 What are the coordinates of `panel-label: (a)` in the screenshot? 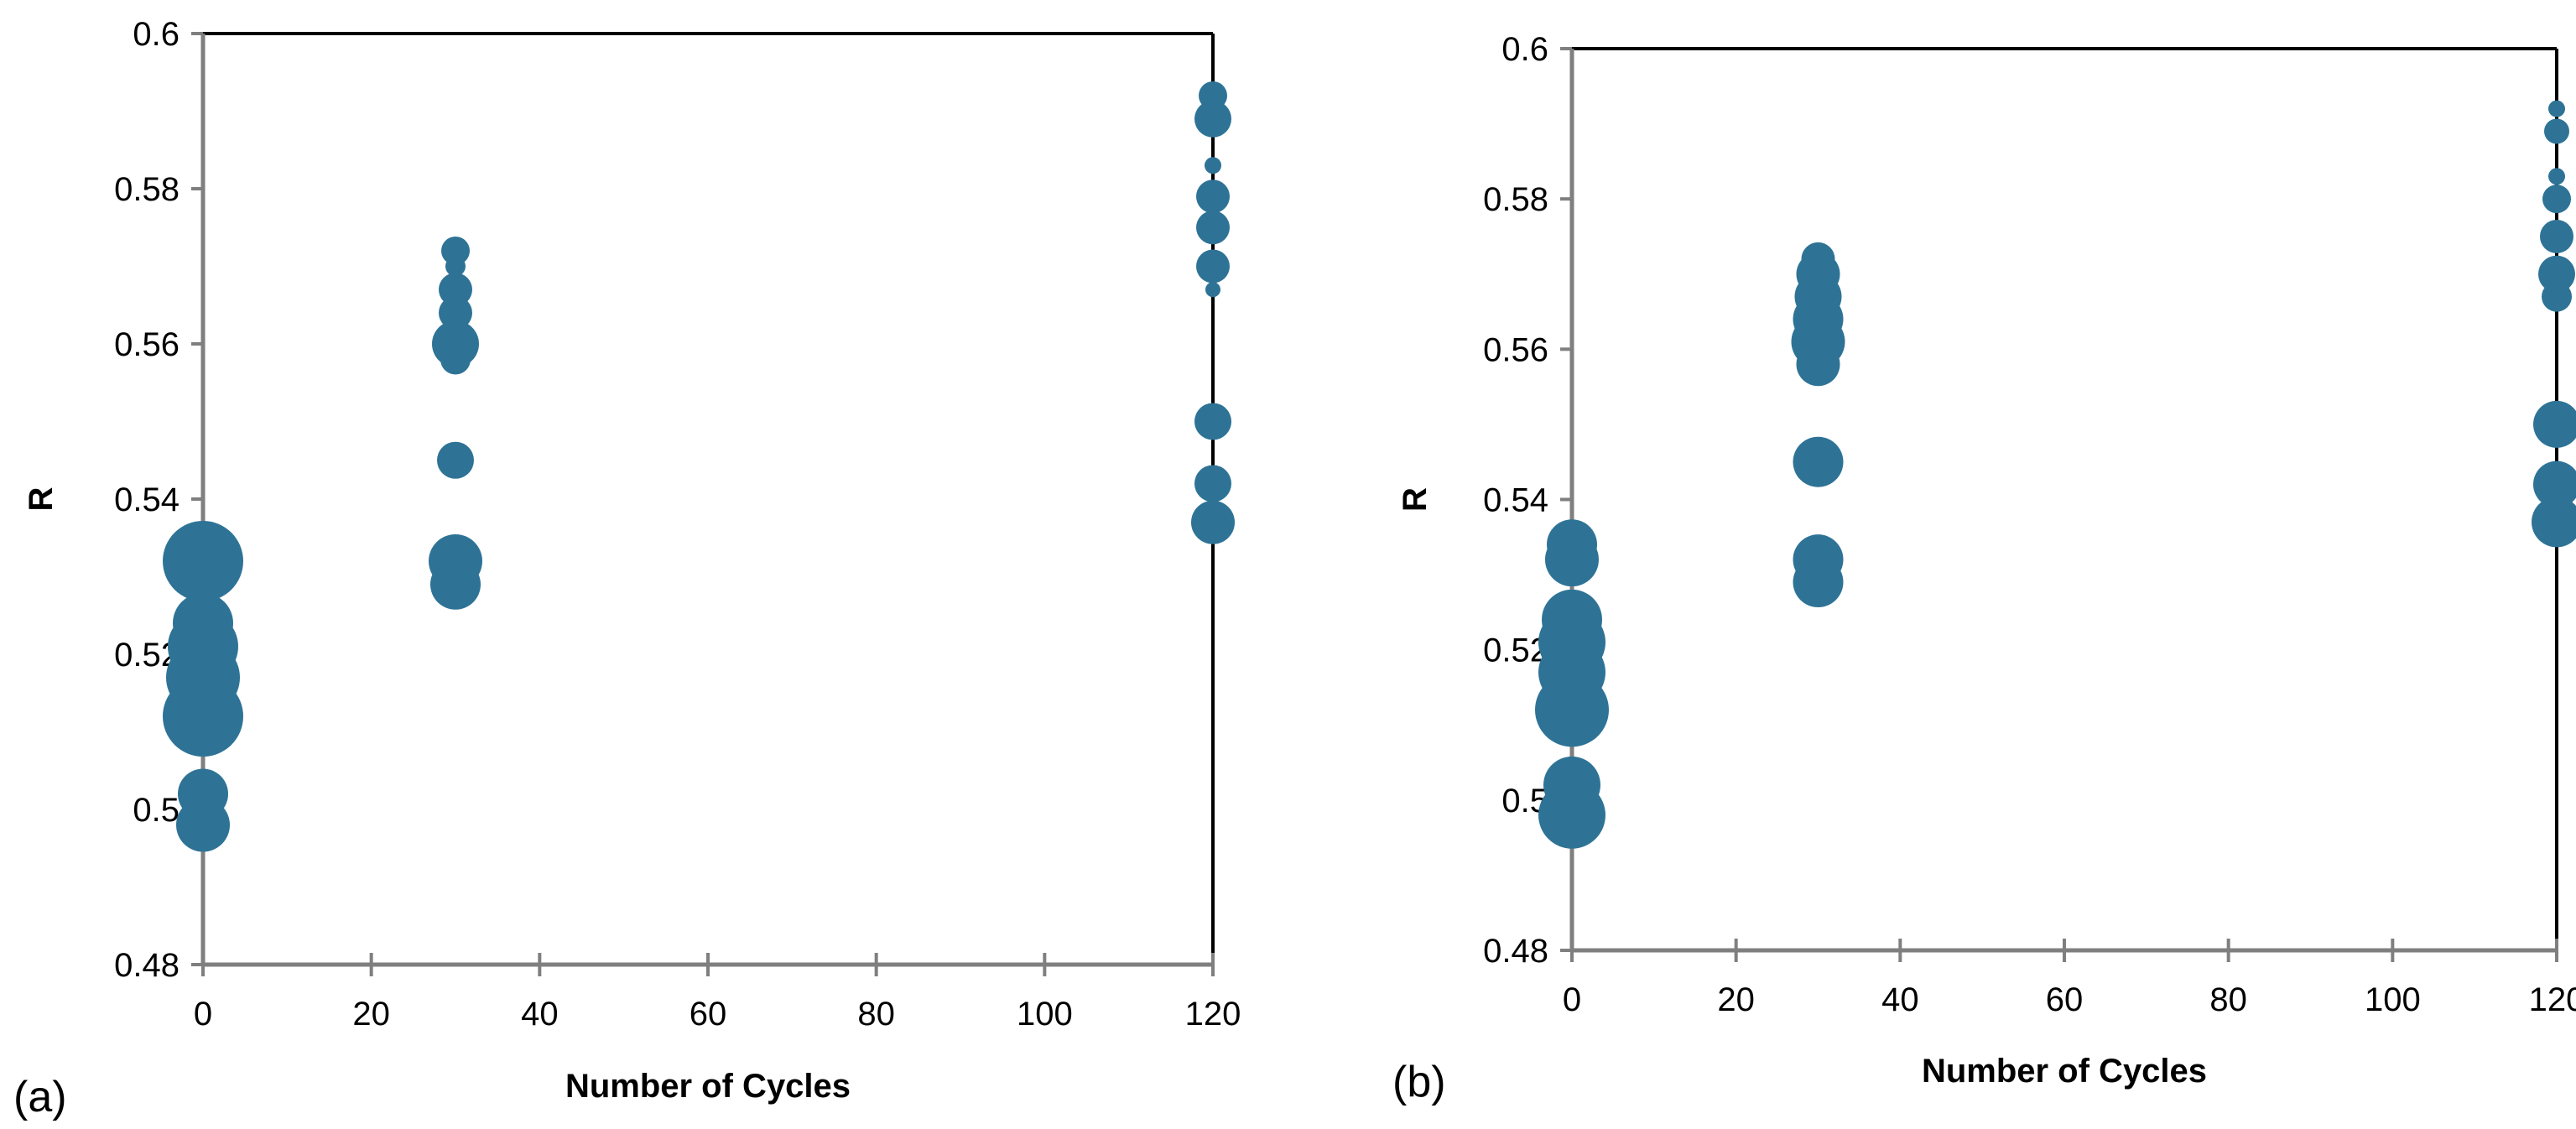 It's located at (40, 1097).